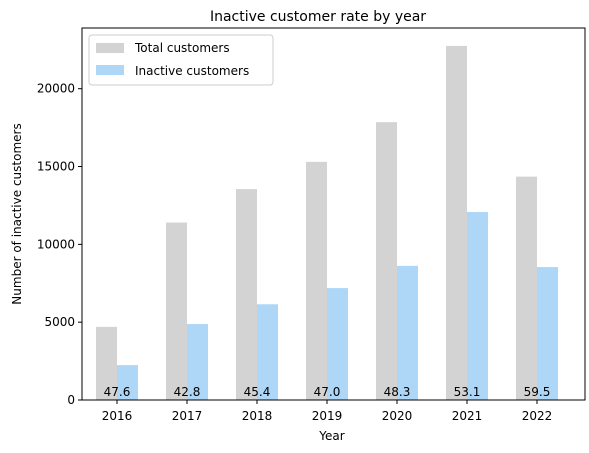  What do you see at coordinates (467, 416) in the screenshot?
I see `x-tick-label-2021: 2021` at bounding box center [467, 416].